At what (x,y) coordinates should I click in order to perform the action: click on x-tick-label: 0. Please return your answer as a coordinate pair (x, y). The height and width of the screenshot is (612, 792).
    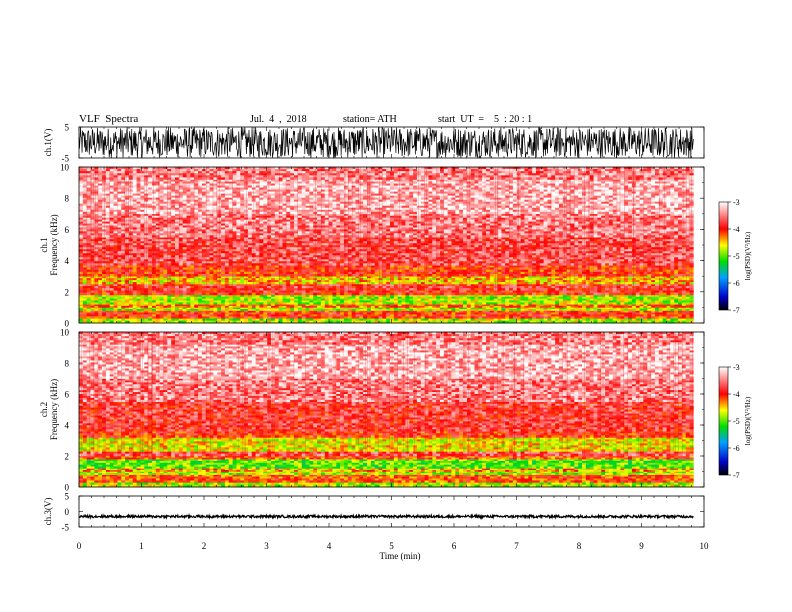
    Looking at the image, I should click on (79, 546).